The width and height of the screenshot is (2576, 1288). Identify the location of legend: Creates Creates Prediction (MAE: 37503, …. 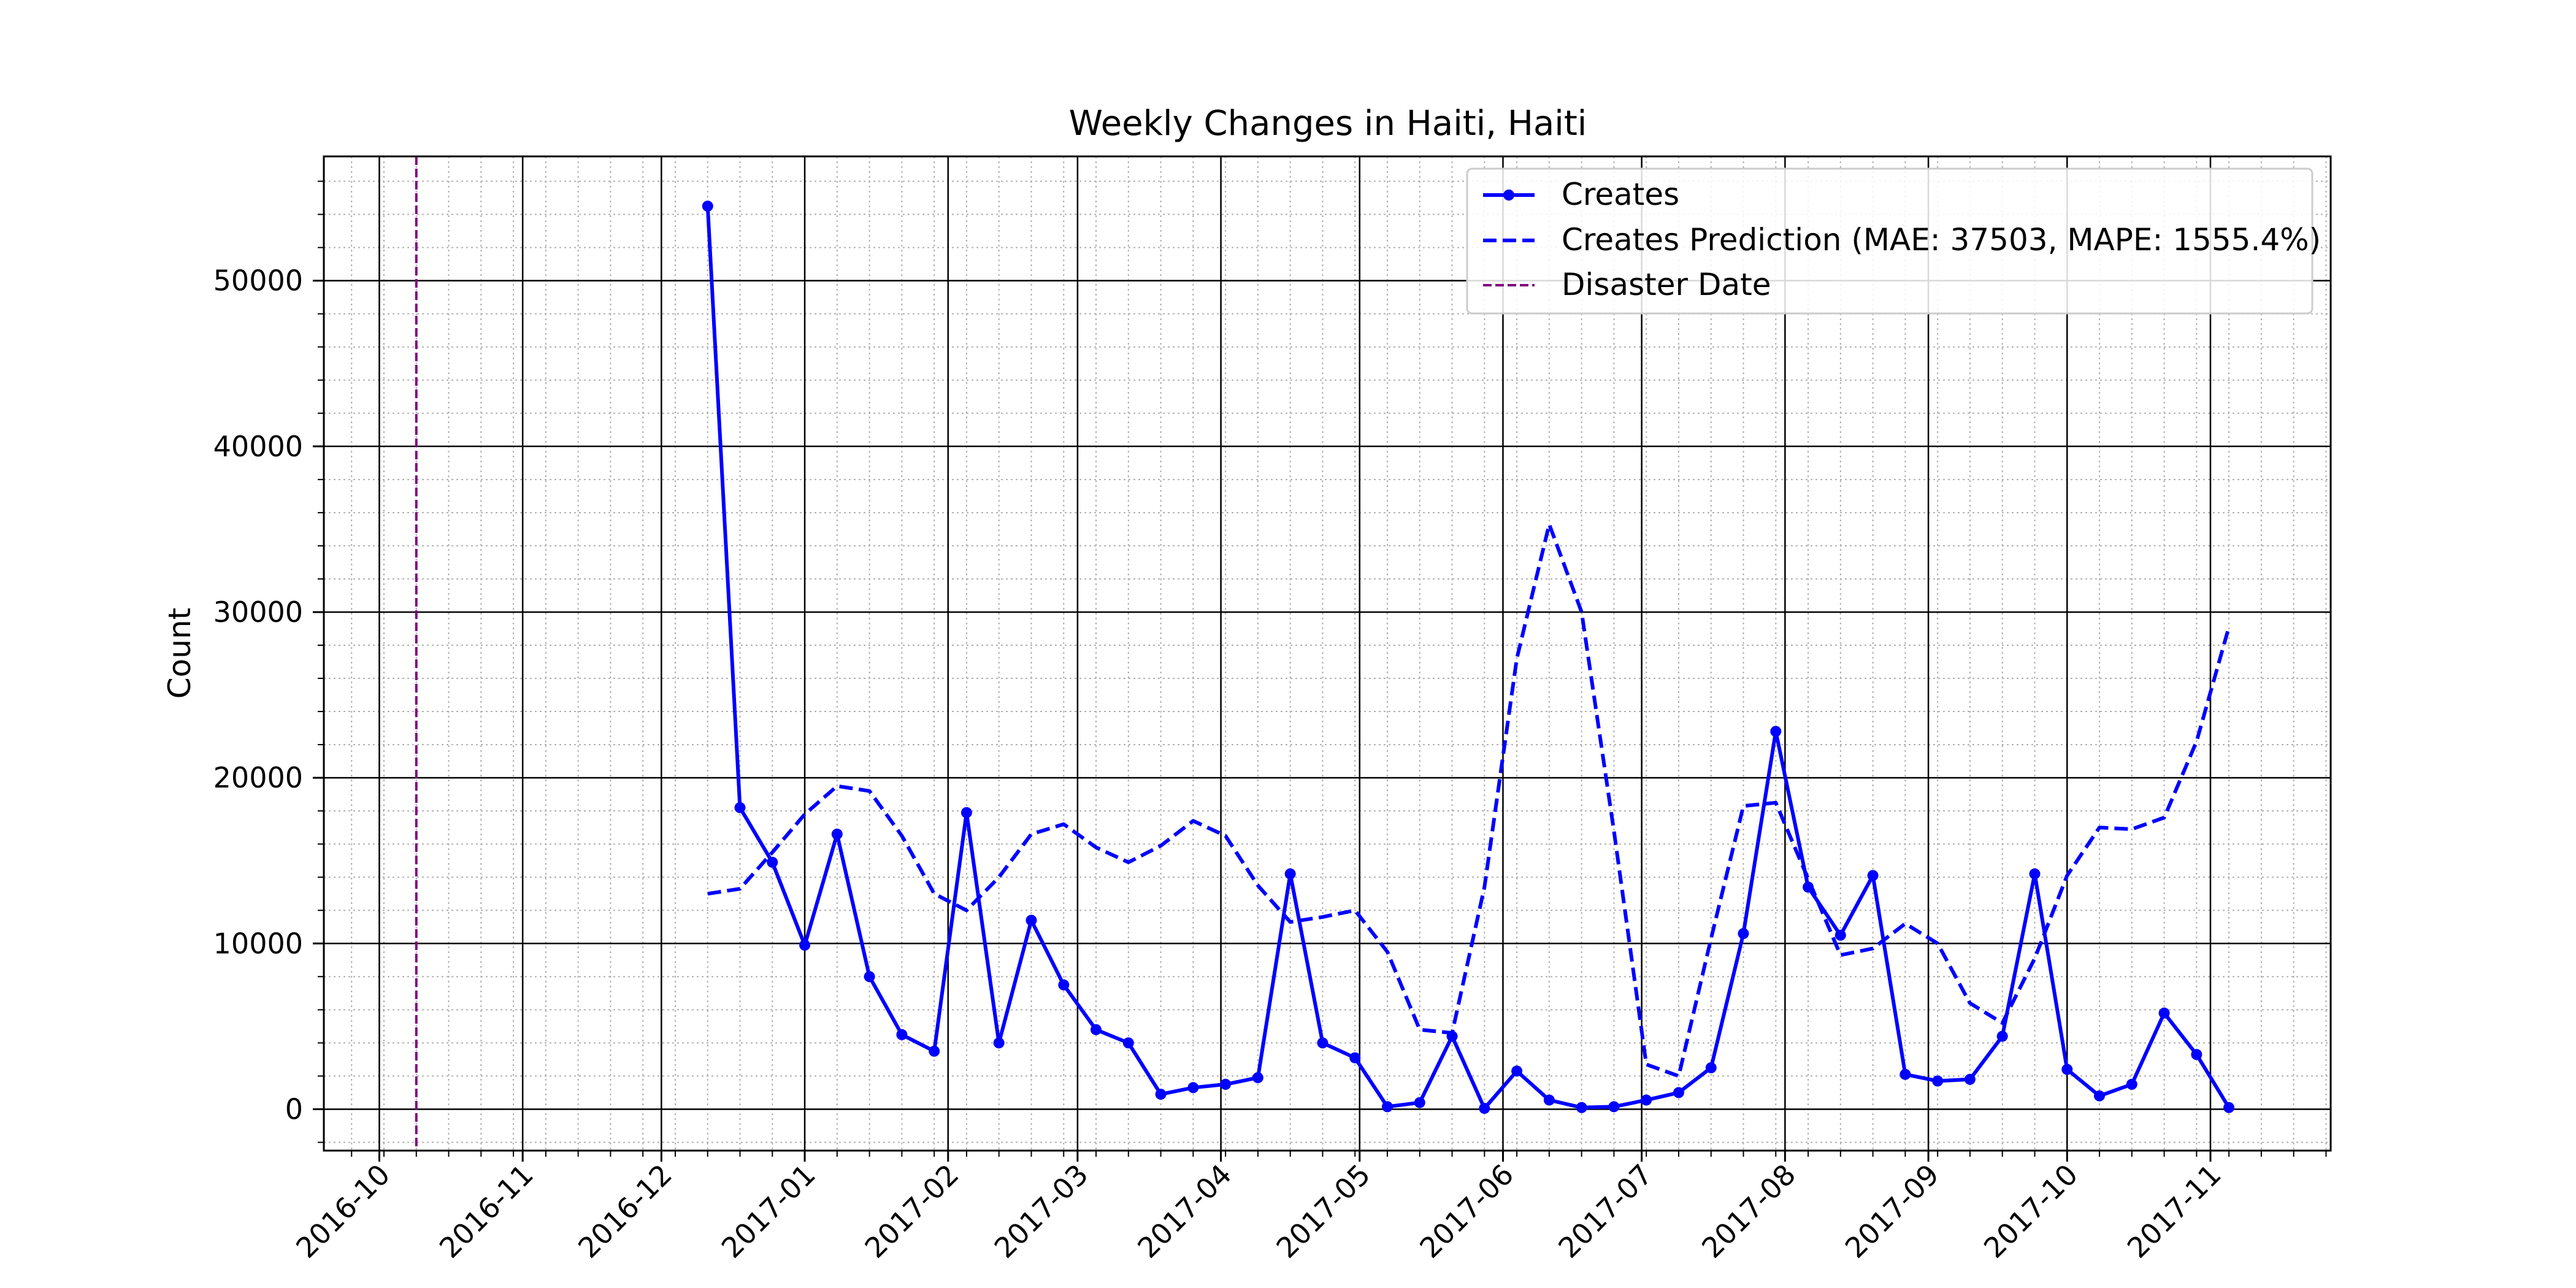
(1893, 241).